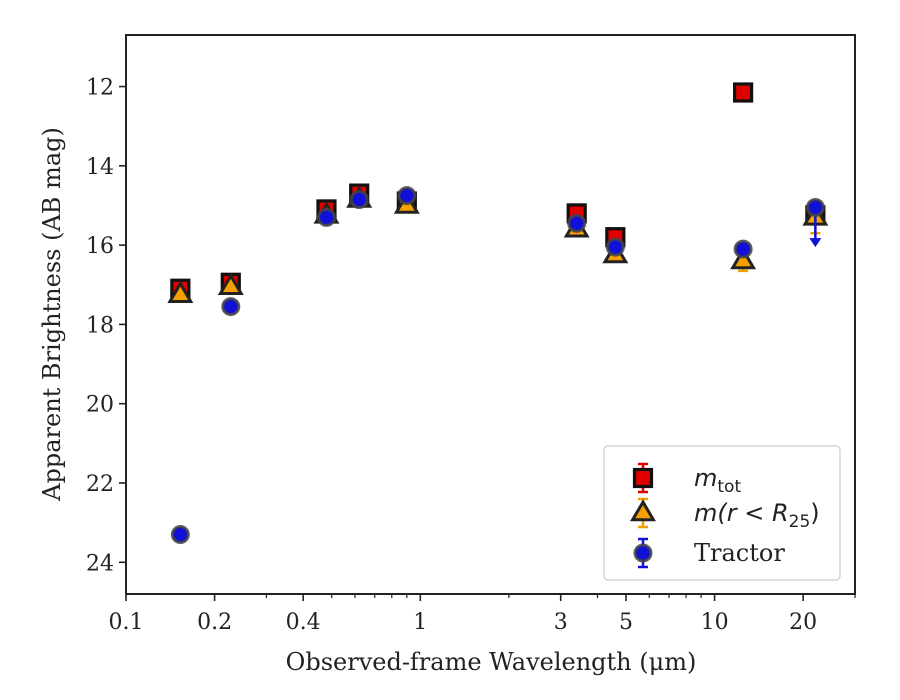 The image size is (900, 700). What do you see at coordinates (126, 622) in the screenshot?
I see `x-tick-label: 0.1` at bounding box center [126, 622].